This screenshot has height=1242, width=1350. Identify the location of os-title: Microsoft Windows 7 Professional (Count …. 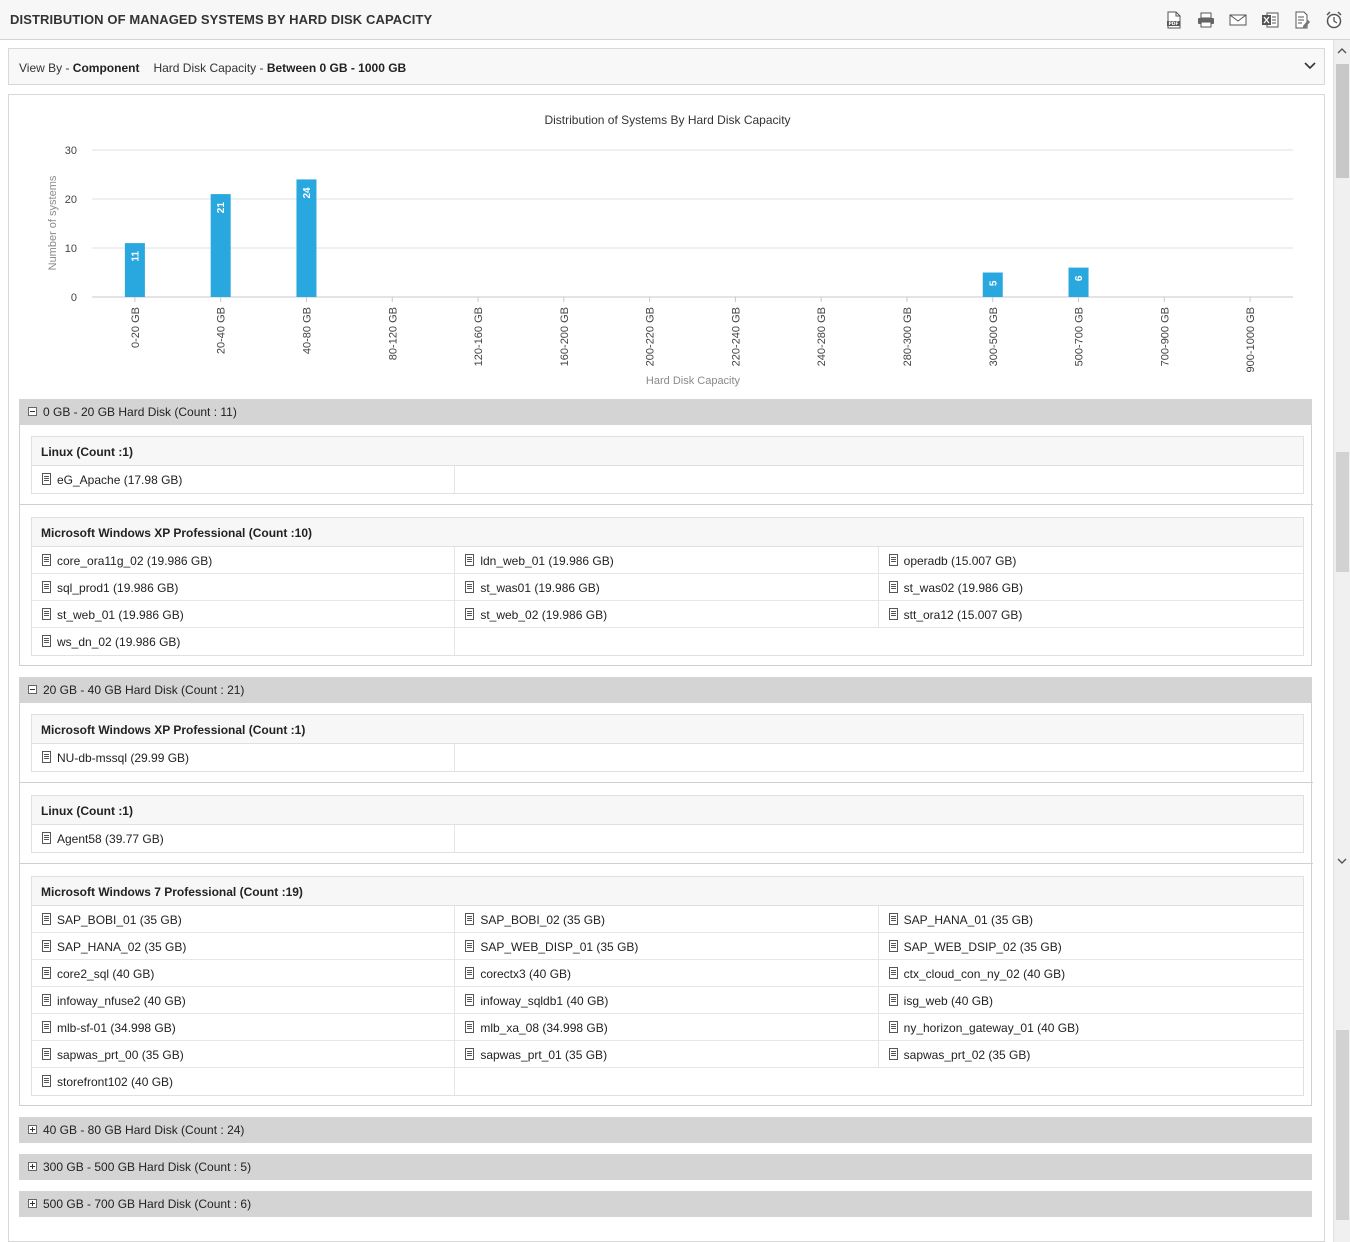
(667, 891).